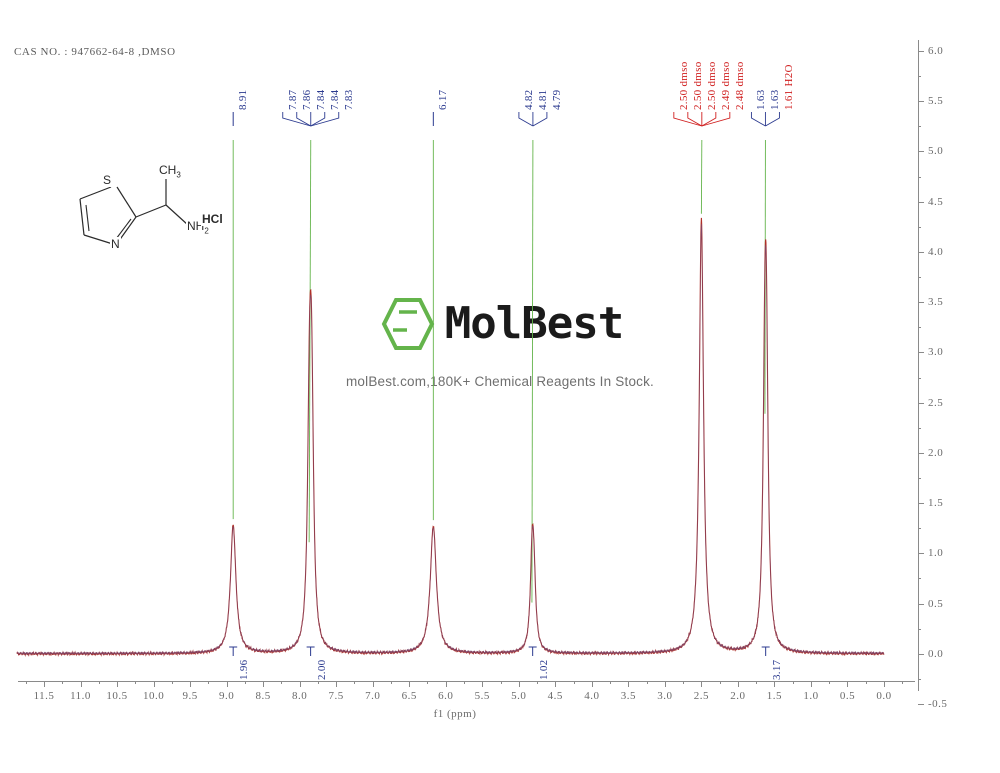  What do you see at coordinates (789, 87) in the screenshot?
I see `peak-label: 1.61 H2O` at bounding box center [789, 87].